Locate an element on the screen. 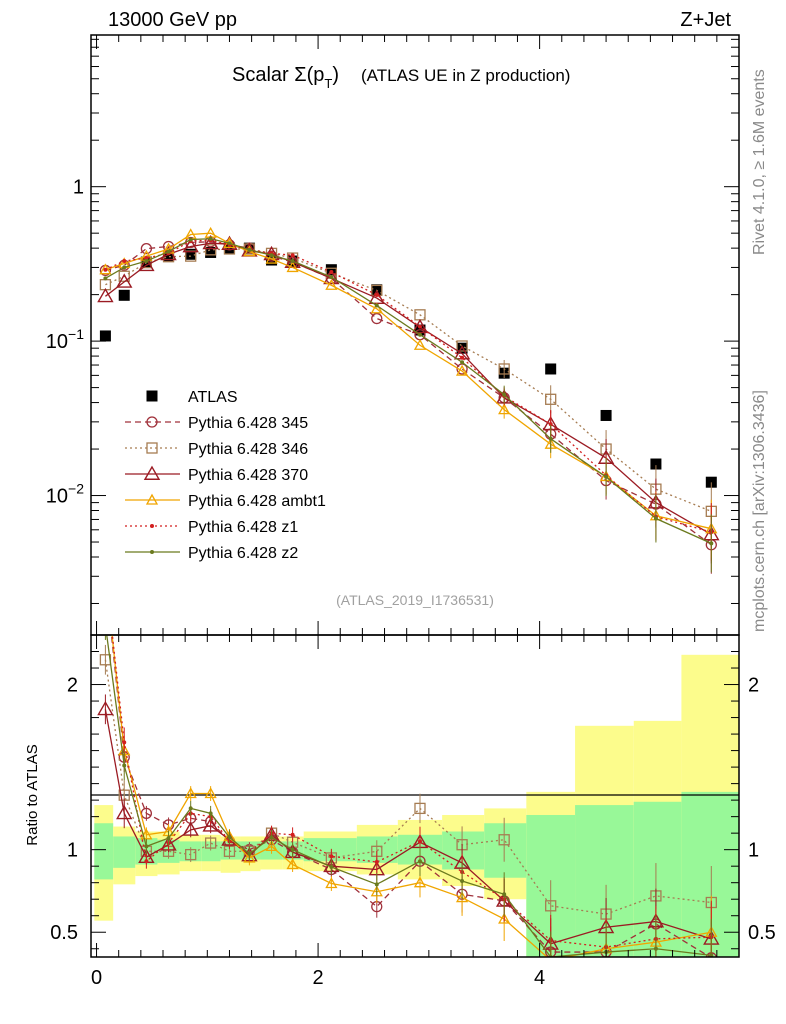 Image resolution: width=786 pixels, height=1024 pixels. ratio-y-tick-label-right: 0.5 is located at coordinates (762, 933).